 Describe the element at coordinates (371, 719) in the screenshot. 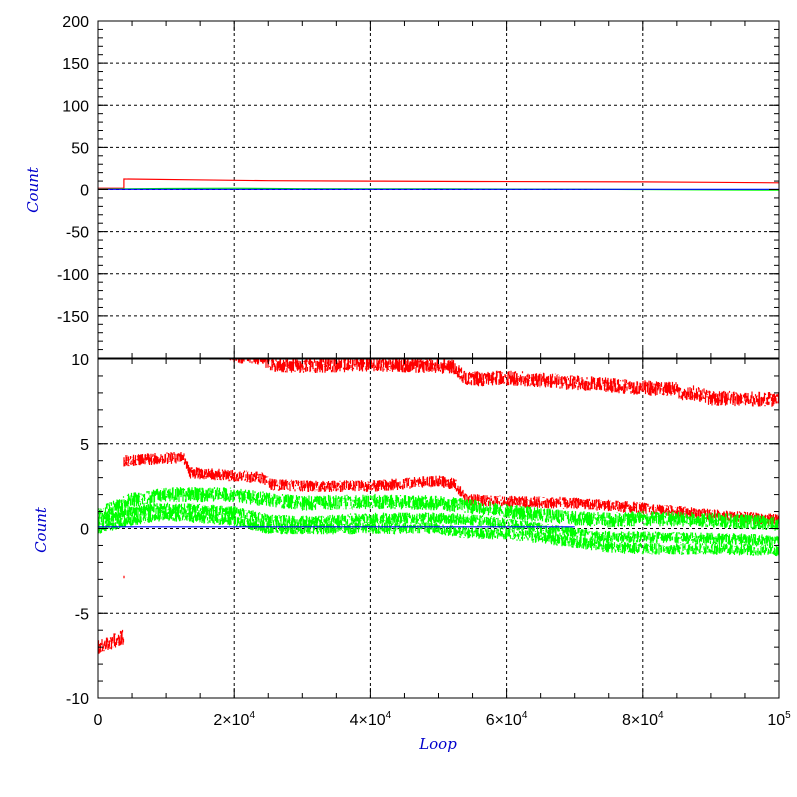

I see `x-tick-label: 4×10⁴` at that location.